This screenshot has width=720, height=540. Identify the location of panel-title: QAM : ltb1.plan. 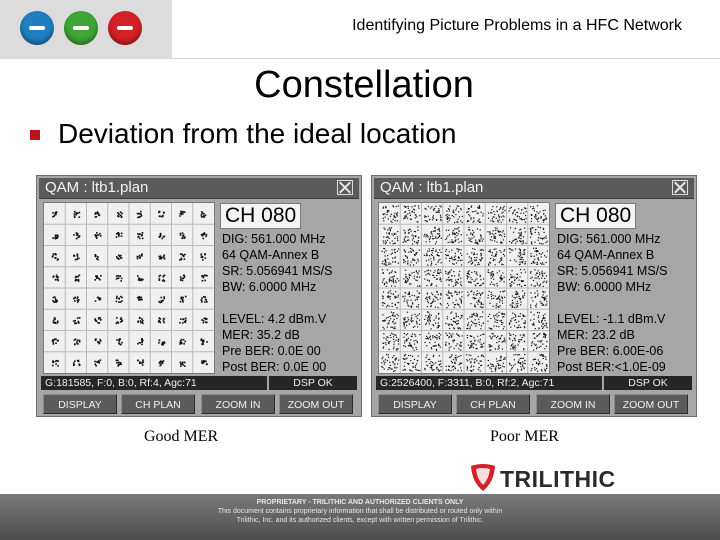
(432, 187).